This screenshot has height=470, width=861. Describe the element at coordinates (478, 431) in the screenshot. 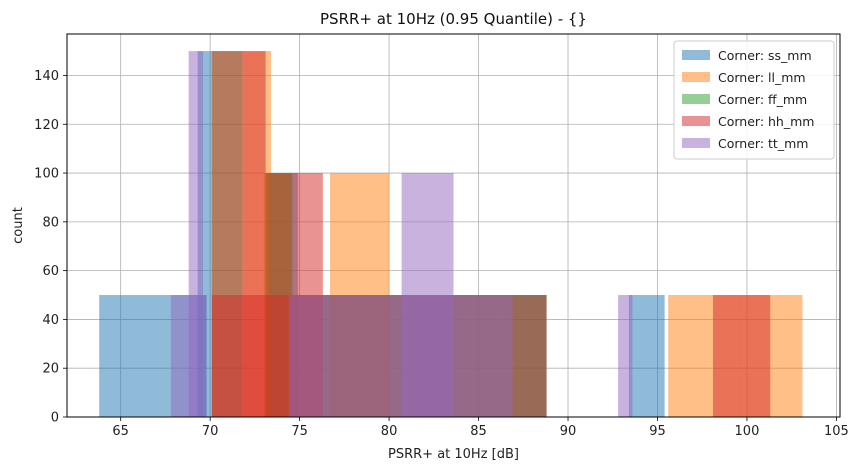

I see `x-tick-label: 85` at that location.